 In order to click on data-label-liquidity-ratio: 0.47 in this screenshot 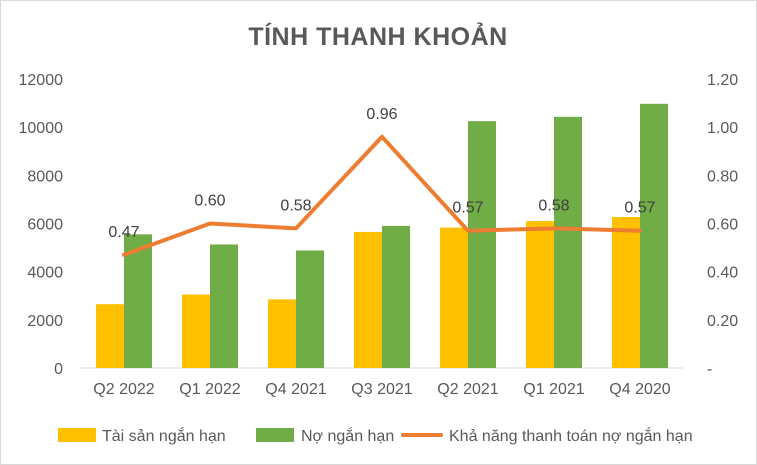, I will do `click(123, 232)`.